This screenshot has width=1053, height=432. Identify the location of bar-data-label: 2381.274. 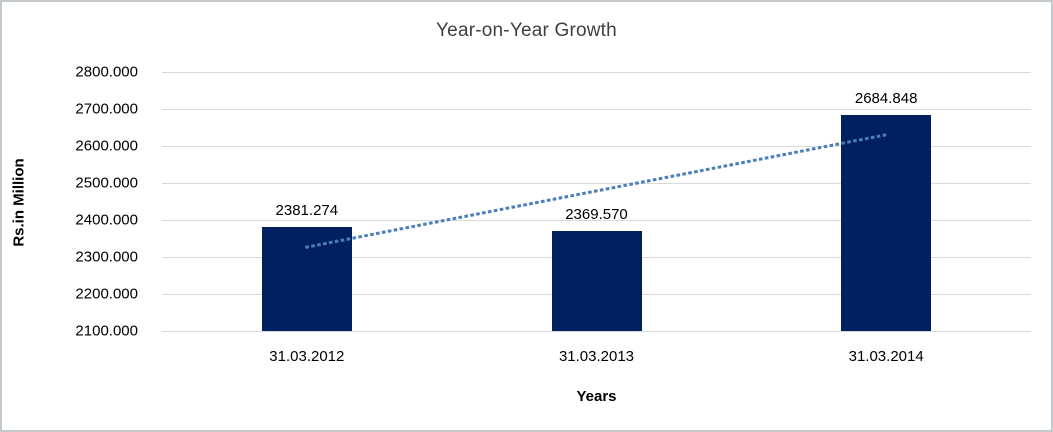
(307, 210).